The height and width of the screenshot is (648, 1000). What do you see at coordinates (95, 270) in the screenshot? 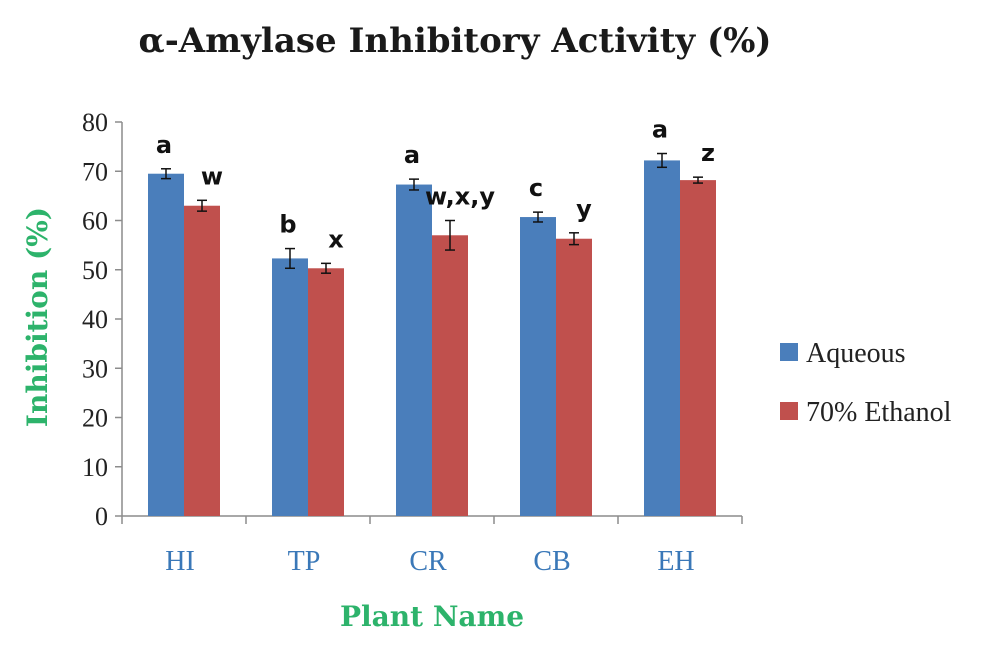
I see `y-tick-label: 50` at bounding box center [95, 270].